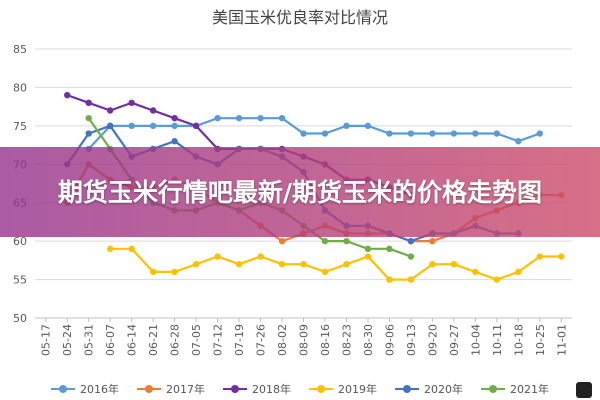 This screenshot has width=600, height=400. What do you see at coordinates (132, 340) in the screenshot?
I see `x-tick-label: 06-14` at bounding box center [132, 340].